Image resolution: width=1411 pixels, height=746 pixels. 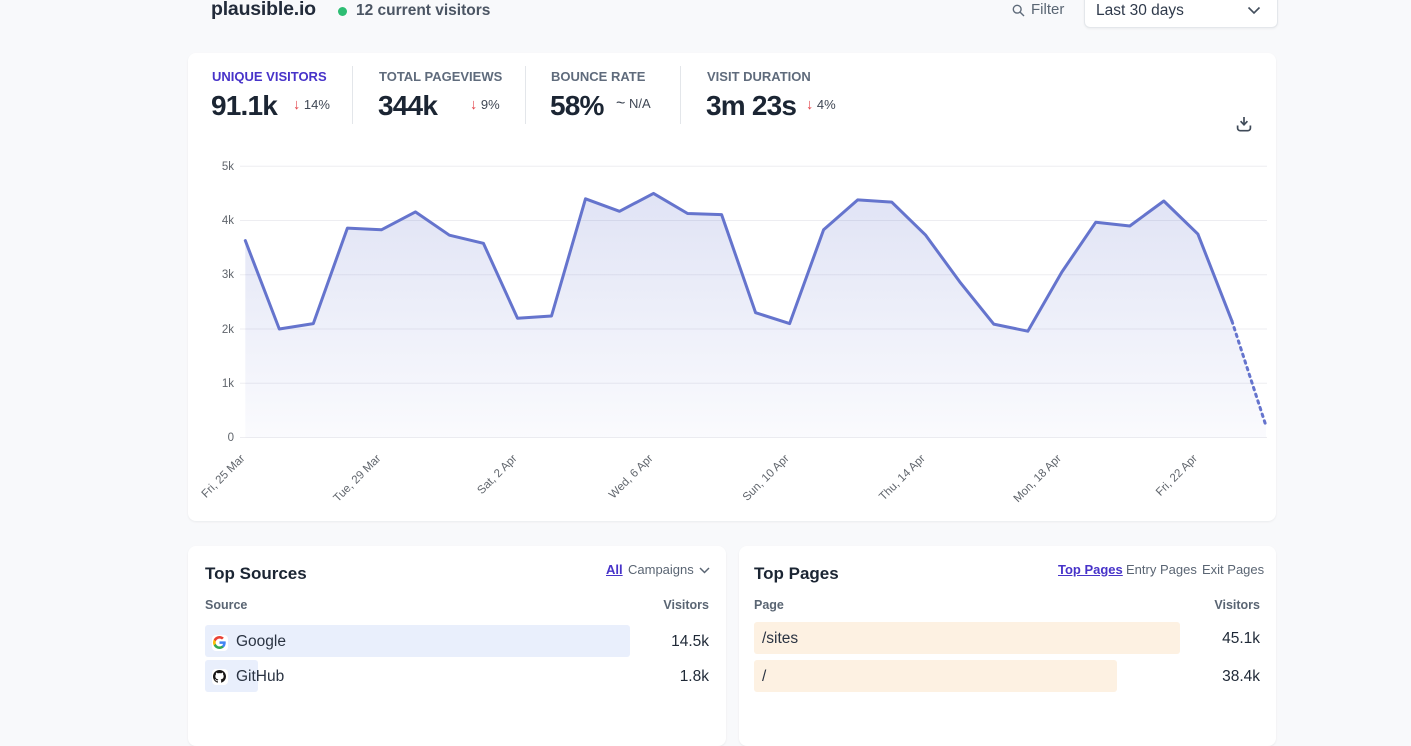 I want to click on svg-text: Fri, 25 Mar, so click(x=224, y=477).